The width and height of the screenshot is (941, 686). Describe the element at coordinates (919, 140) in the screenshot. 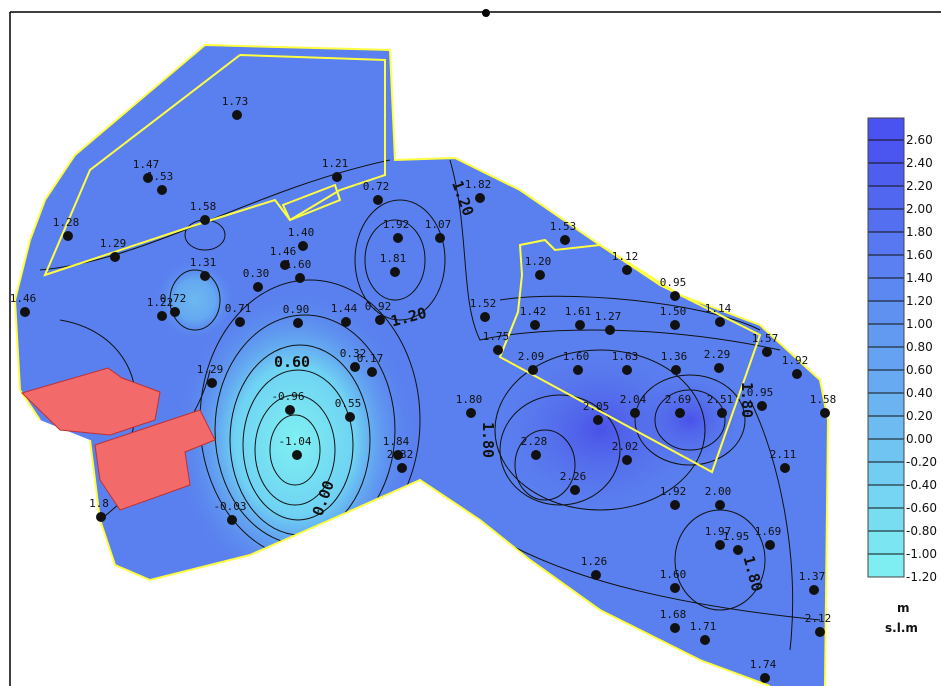

I see `legend-label: 2.60` at that location.